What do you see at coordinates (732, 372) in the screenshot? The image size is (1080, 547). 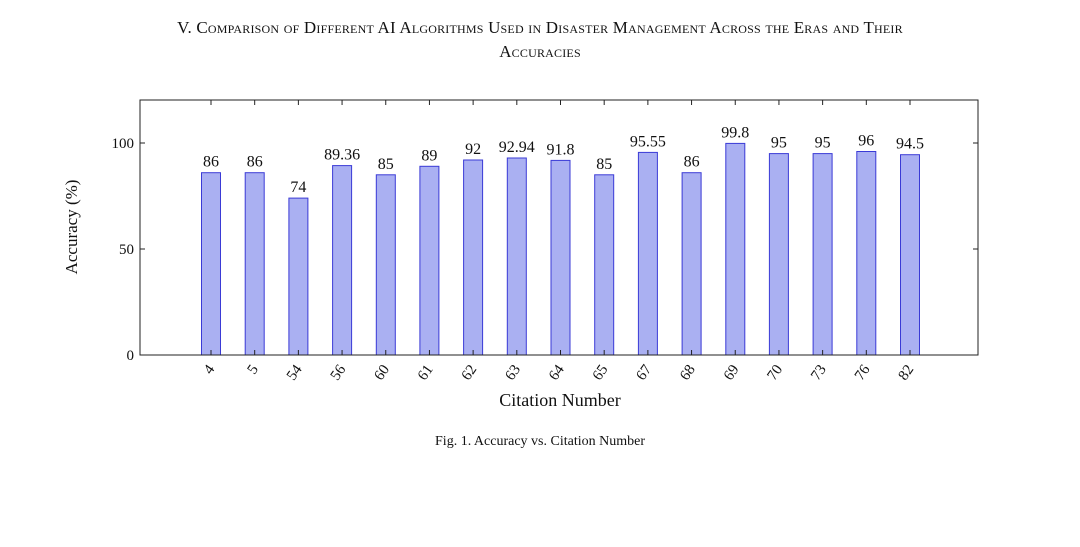 I see `x-tick-label-69: 69` at bounding box center [732, 372].